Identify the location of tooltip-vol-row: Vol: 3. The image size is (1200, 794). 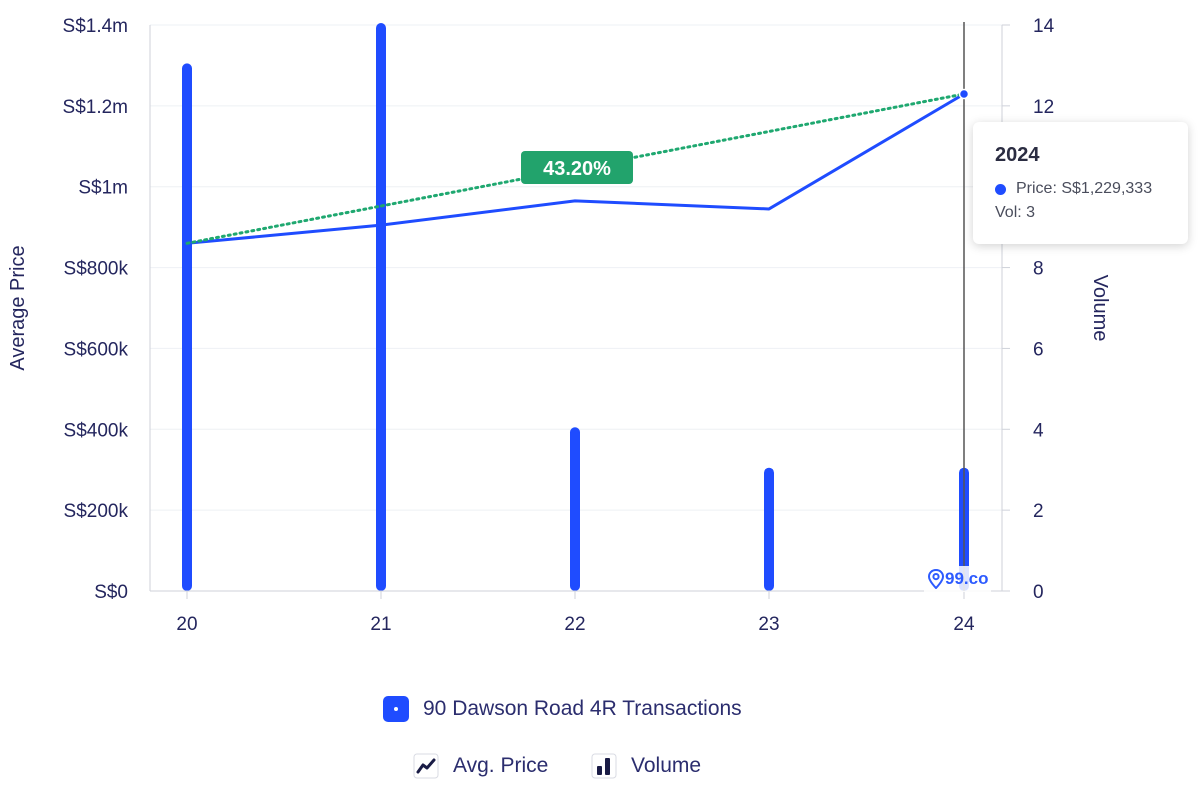
(1091, 213).